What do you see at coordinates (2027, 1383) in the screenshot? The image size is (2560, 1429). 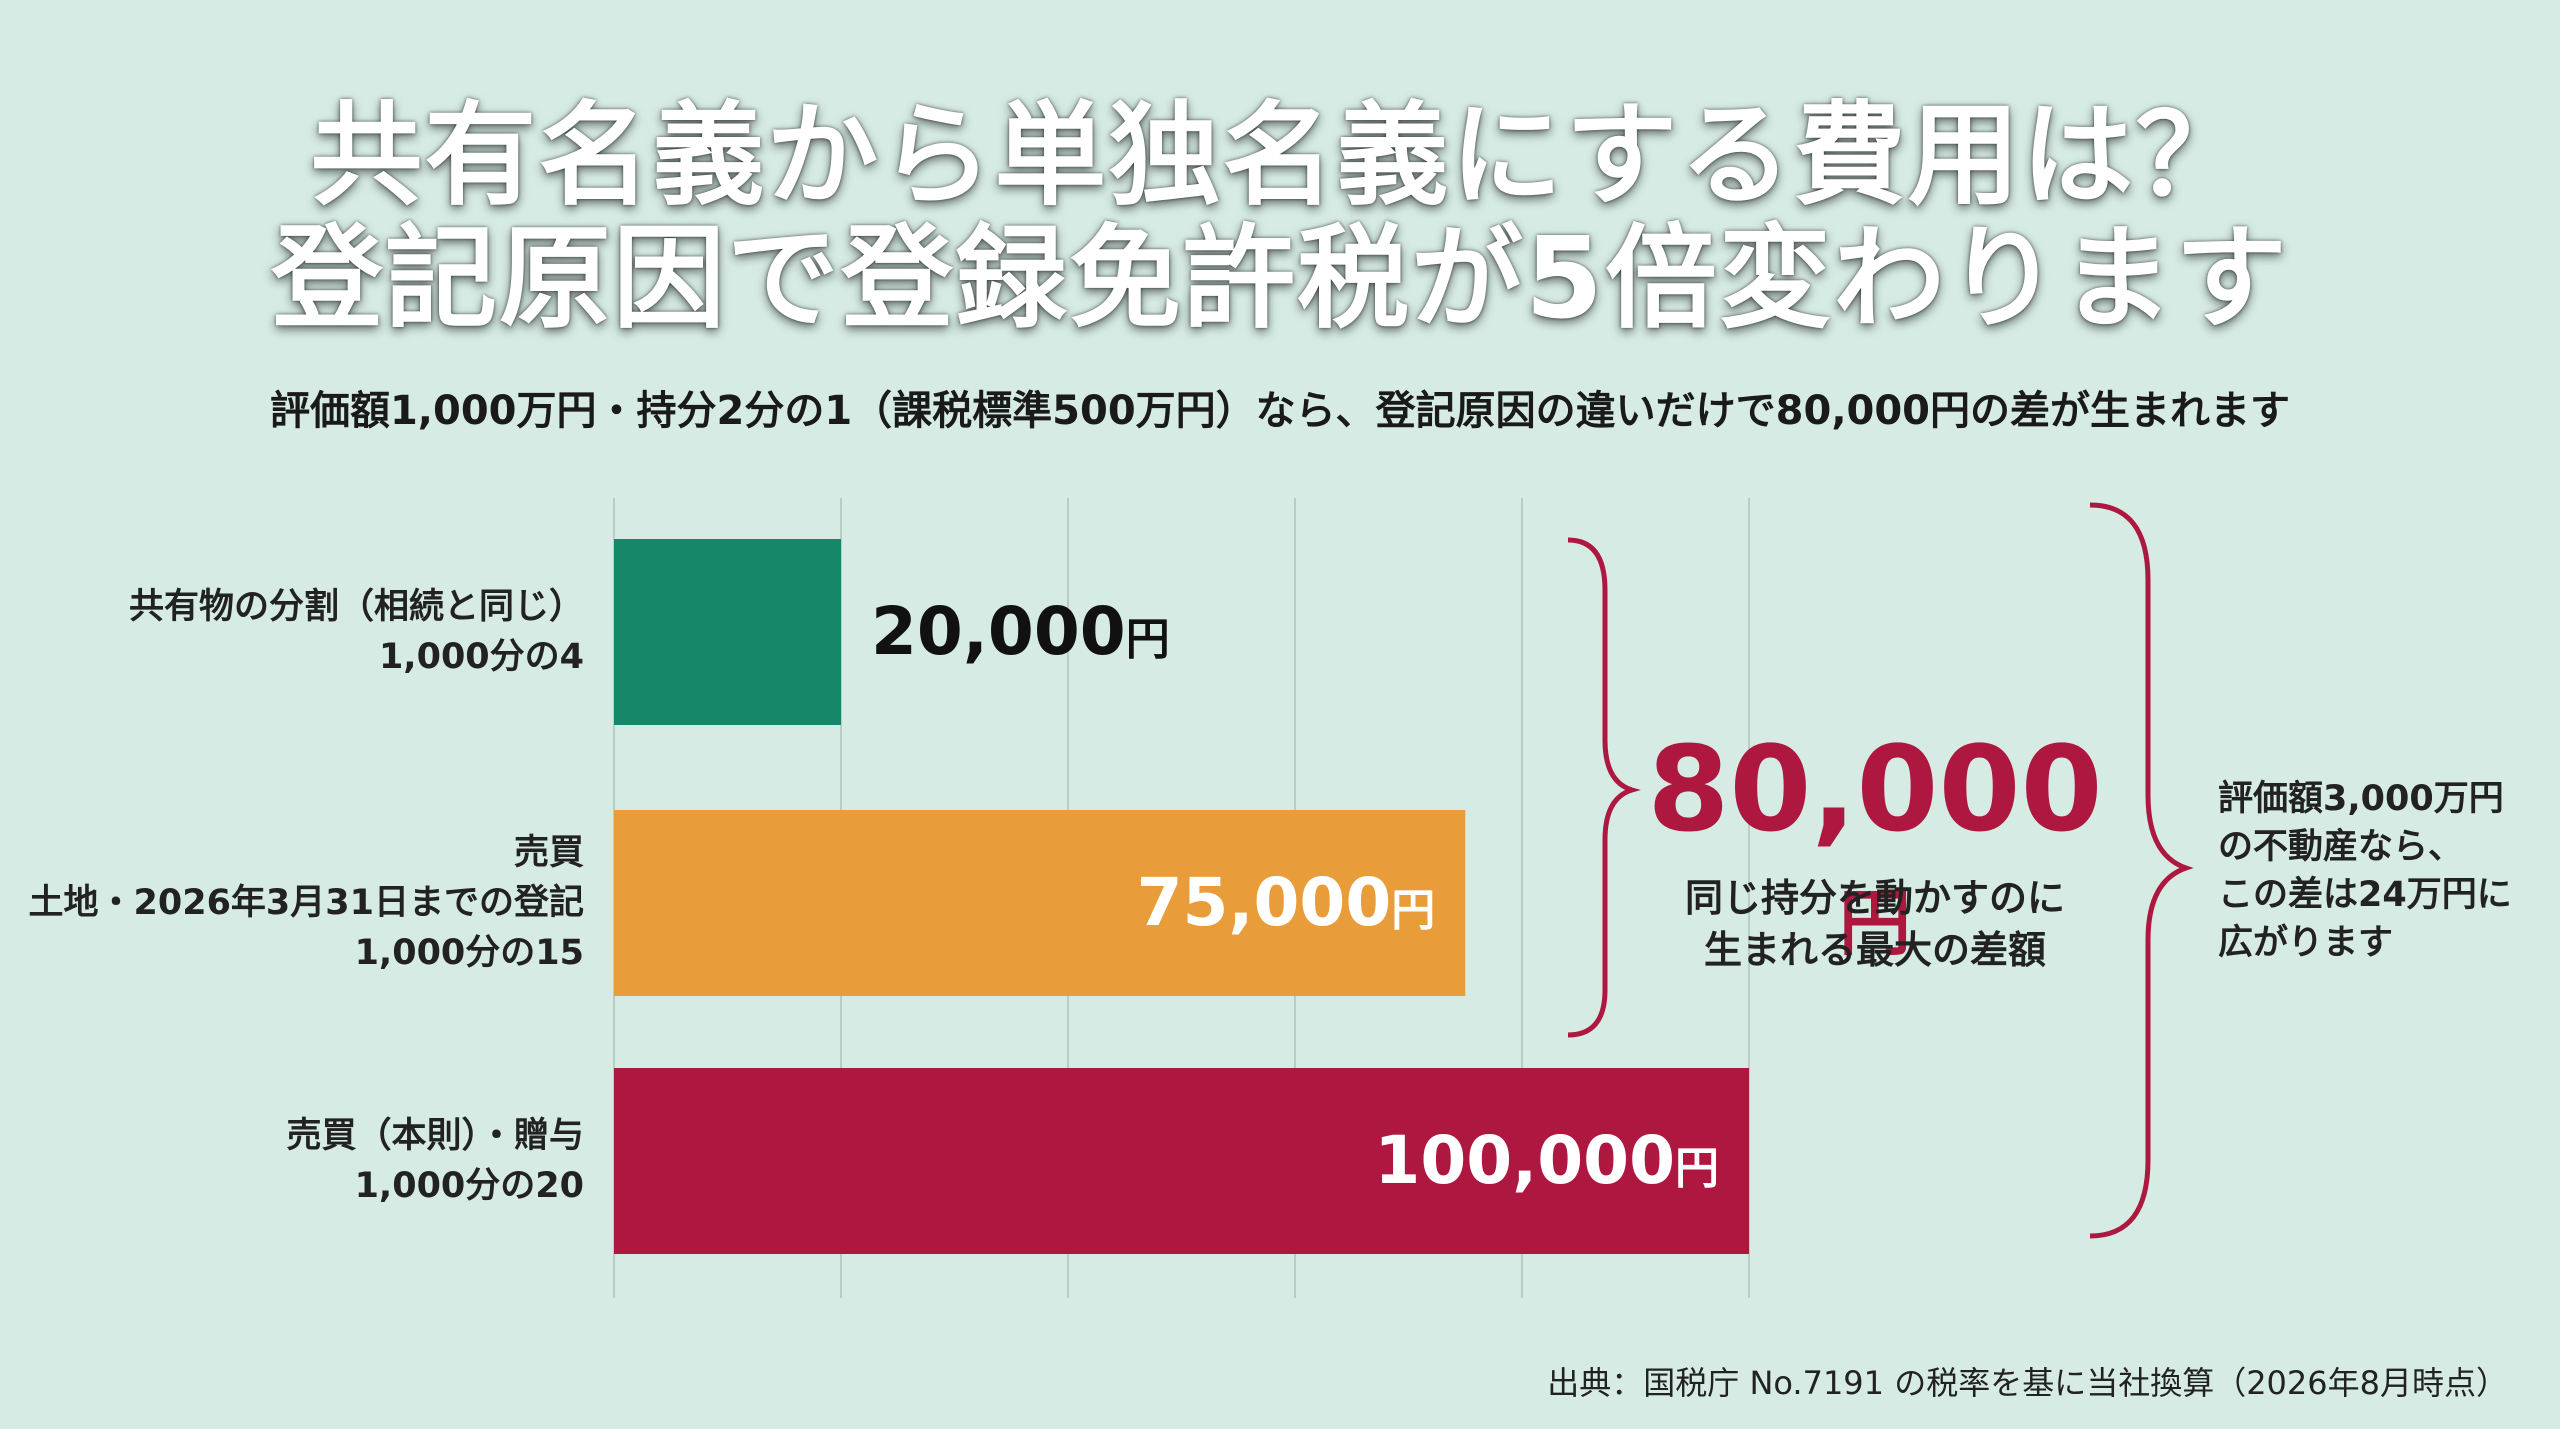 I see `source: 出典：国税庁 No.7191 の税率を基に当社換算（2026年8月時点）` at bounding box center [2027, 1383].